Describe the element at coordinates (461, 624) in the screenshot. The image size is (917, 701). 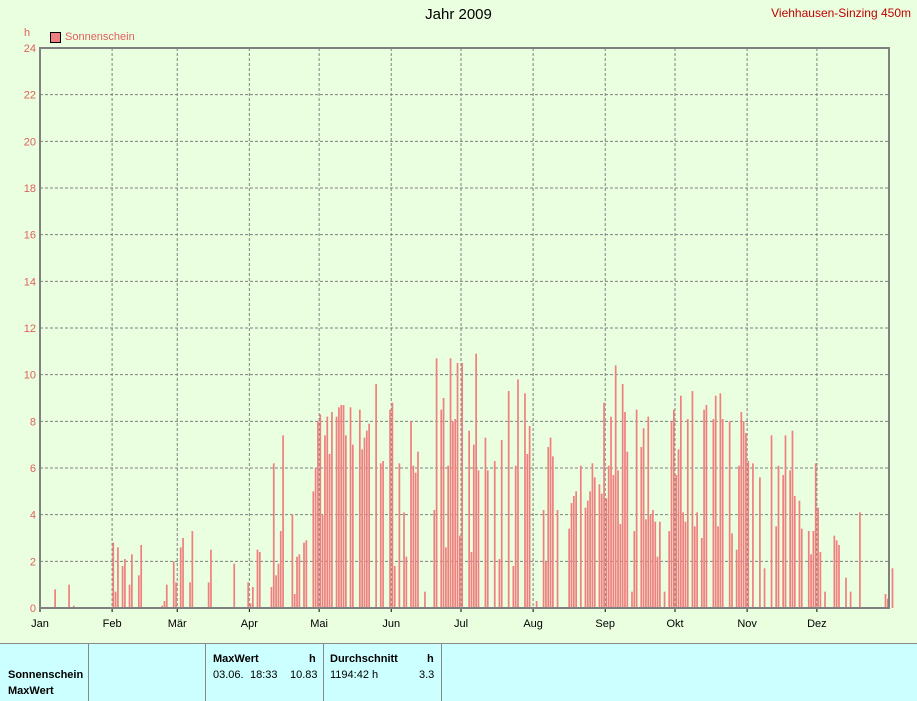
I see `x-tick-label: Jul` at that location.